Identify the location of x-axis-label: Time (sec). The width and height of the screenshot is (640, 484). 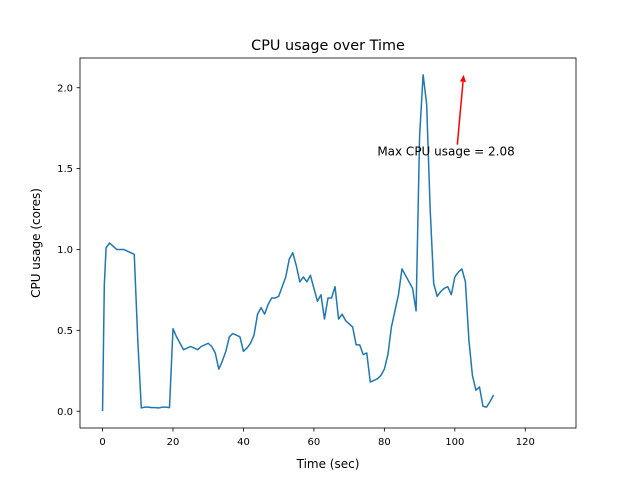
(328, 464).